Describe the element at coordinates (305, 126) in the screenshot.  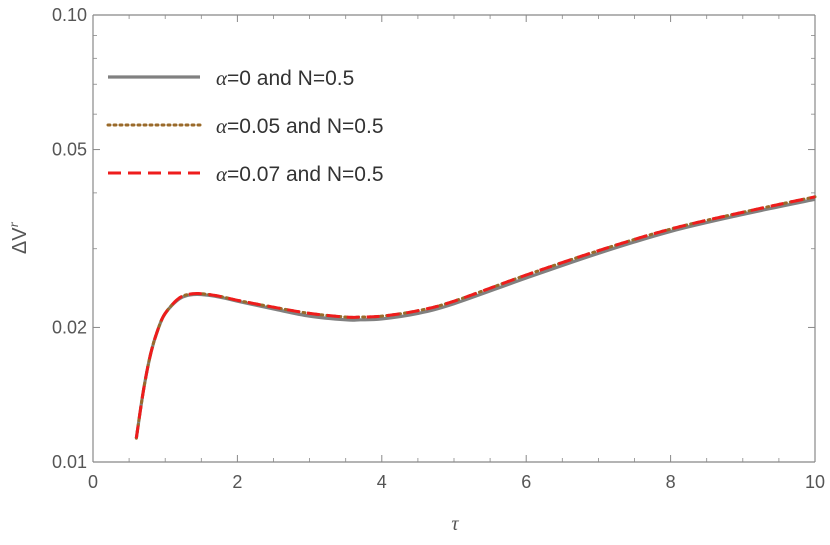
I see `legend-label-text: =0.05 and N=0.5` at that location.